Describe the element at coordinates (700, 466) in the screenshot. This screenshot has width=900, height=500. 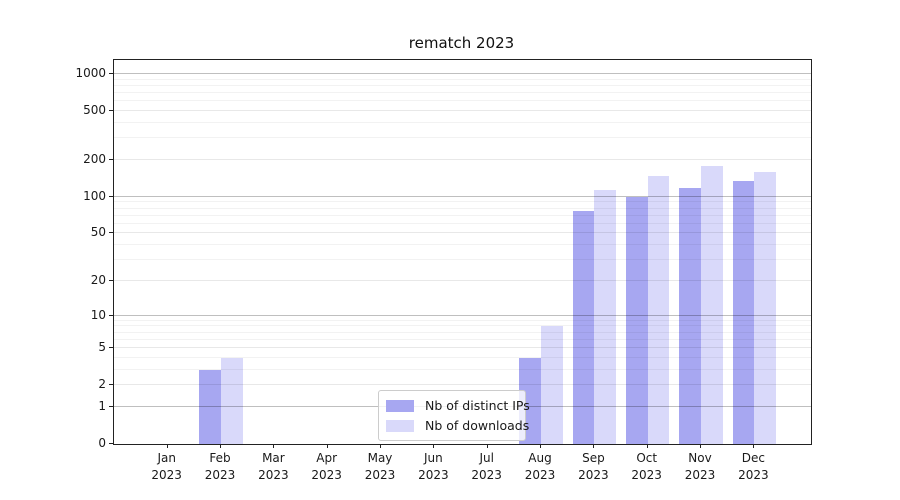
I see `x-tick-label: Nov 2023` at that location.